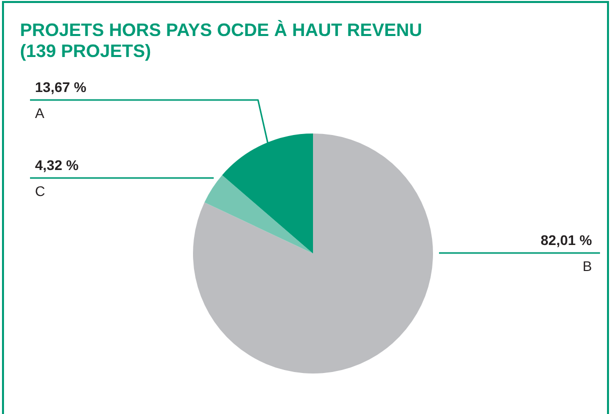 This screenshot has width=613, height=414. I want to click on chart-title: PROJETS HORS PAYS OCDE À HAUT REVENU (139 PROJETS), so click(221, 41).